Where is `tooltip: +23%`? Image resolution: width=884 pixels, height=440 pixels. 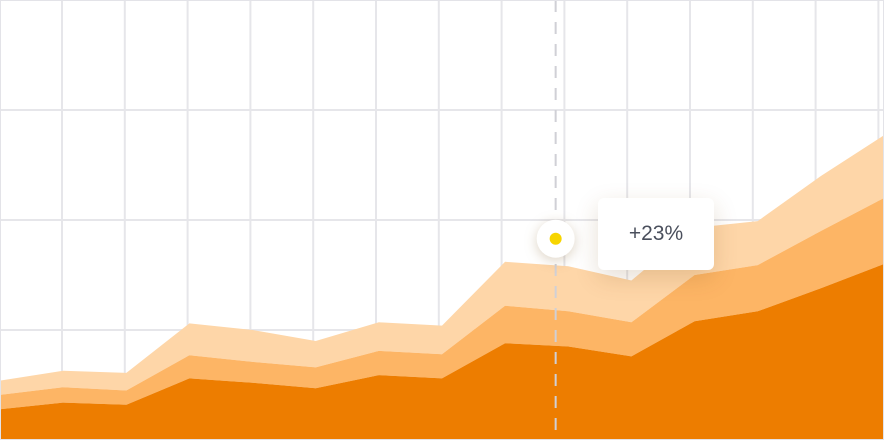 tooltip: +23% is located at coordinates (656, 234).